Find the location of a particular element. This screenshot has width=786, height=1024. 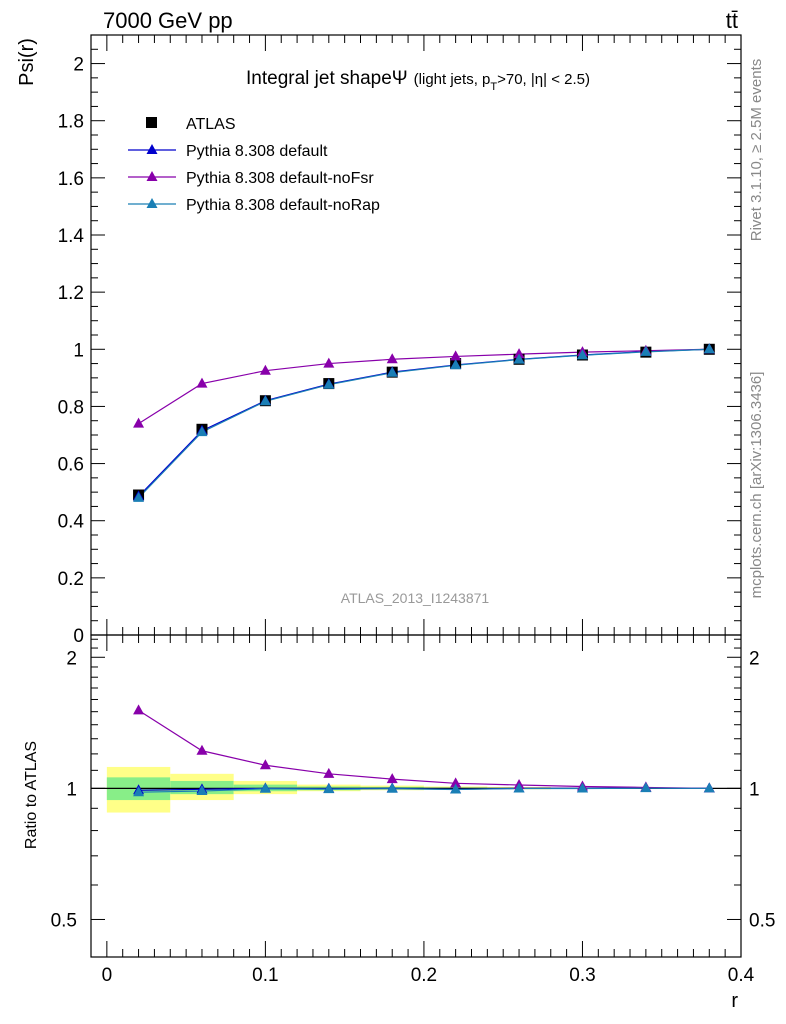

legend-entry-default: Pythia 8.308 default is located at coordinates (228, 151).